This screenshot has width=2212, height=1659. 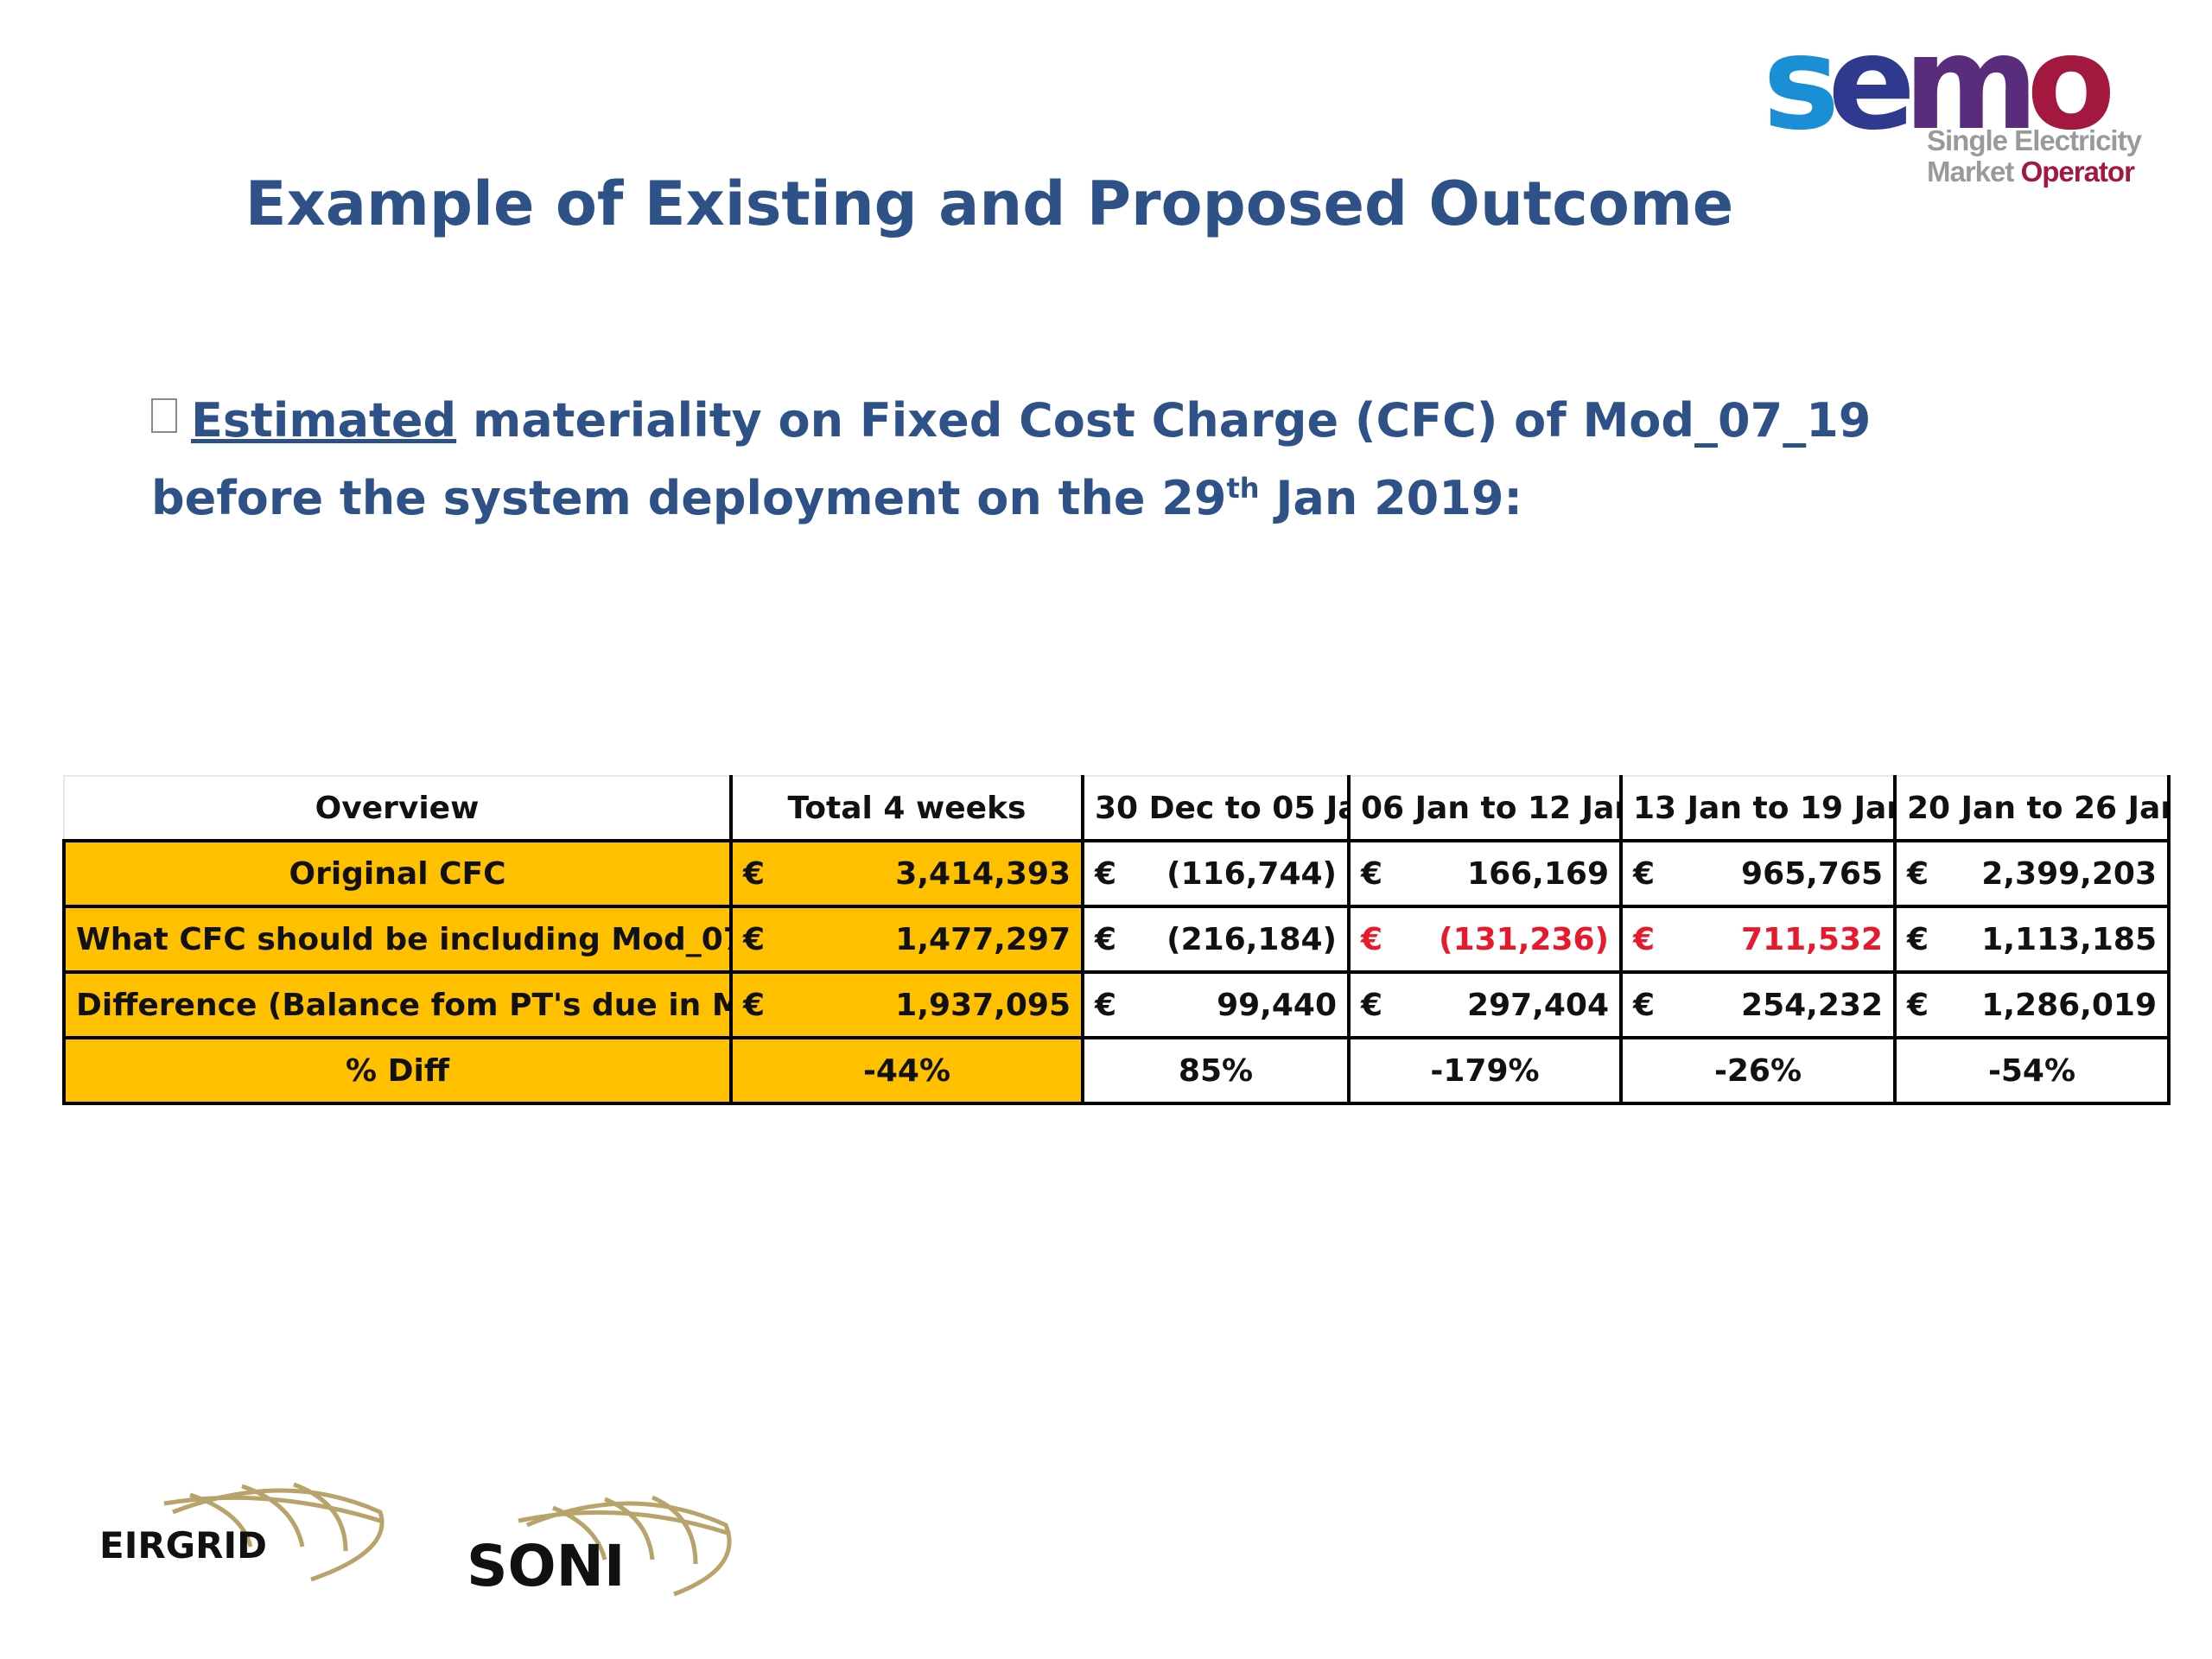 What do you see at coordinates (906, 808) in the screenshot?
I see `header-total: Total 4 weeks` at bounding box center [906, 808].